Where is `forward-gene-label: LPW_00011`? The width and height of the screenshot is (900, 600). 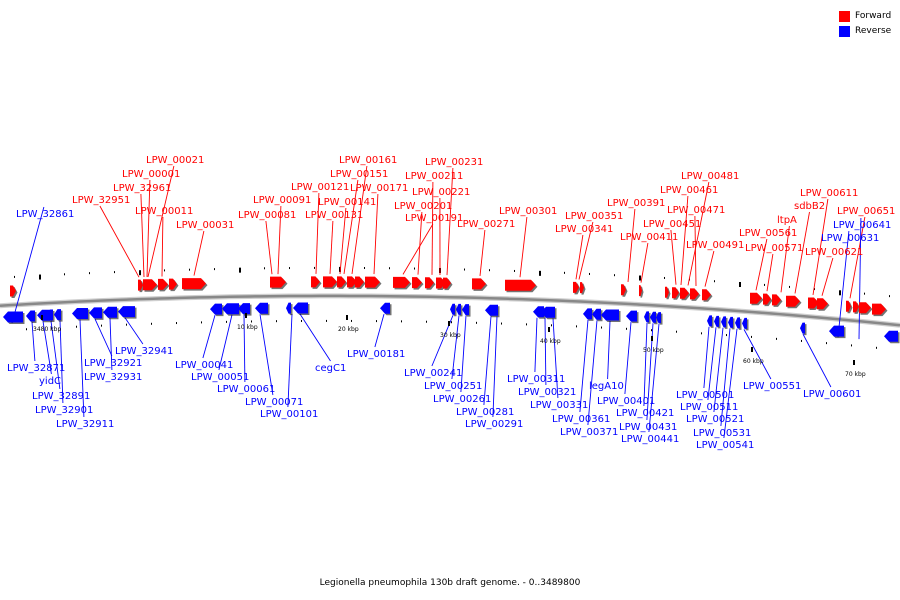
forward-gene-label: LPW_00011 is located at coordinates (164, 211).